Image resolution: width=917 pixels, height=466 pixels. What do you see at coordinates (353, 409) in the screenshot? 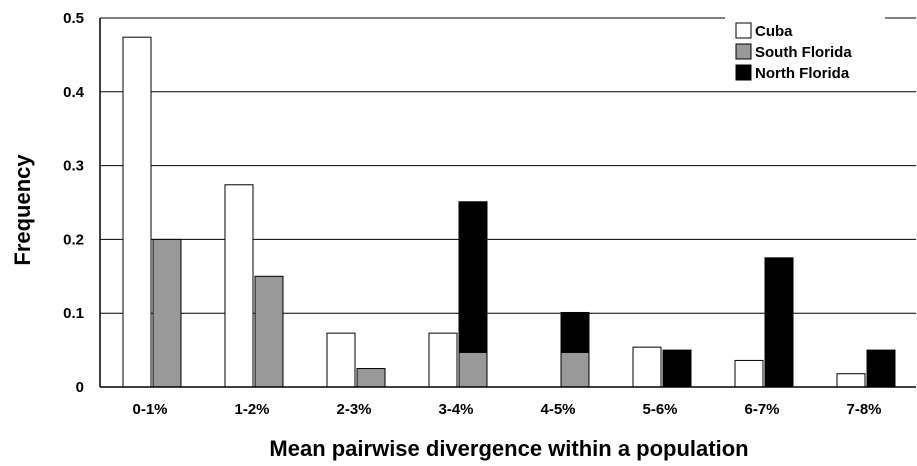
I see `x-tick-label: 2-3%` at bounding box center [353, 409].